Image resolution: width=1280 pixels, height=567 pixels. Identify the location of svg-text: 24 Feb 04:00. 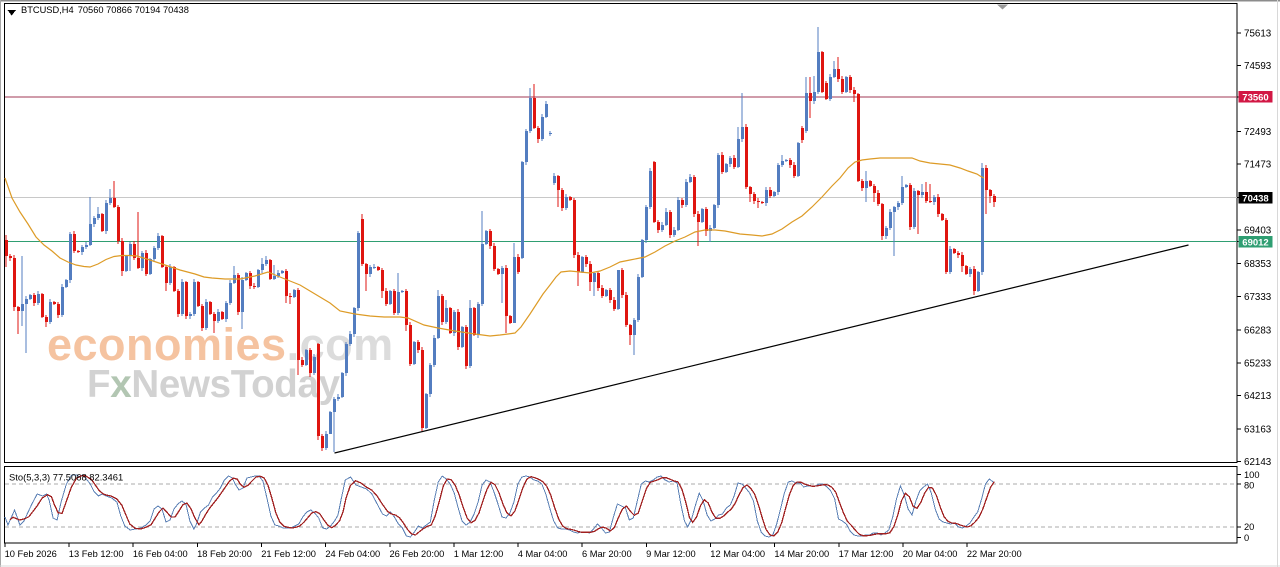
(352, 554).